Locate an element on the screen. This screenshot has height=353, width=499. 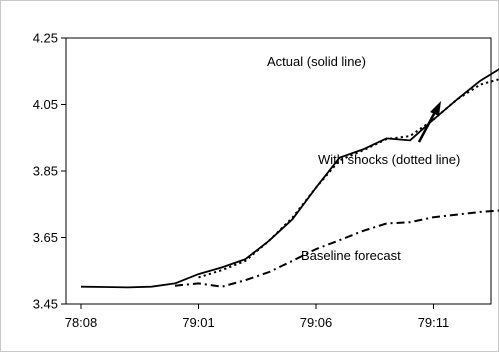
x-tick-label: 79:01 is located at coordinates (198, 322).